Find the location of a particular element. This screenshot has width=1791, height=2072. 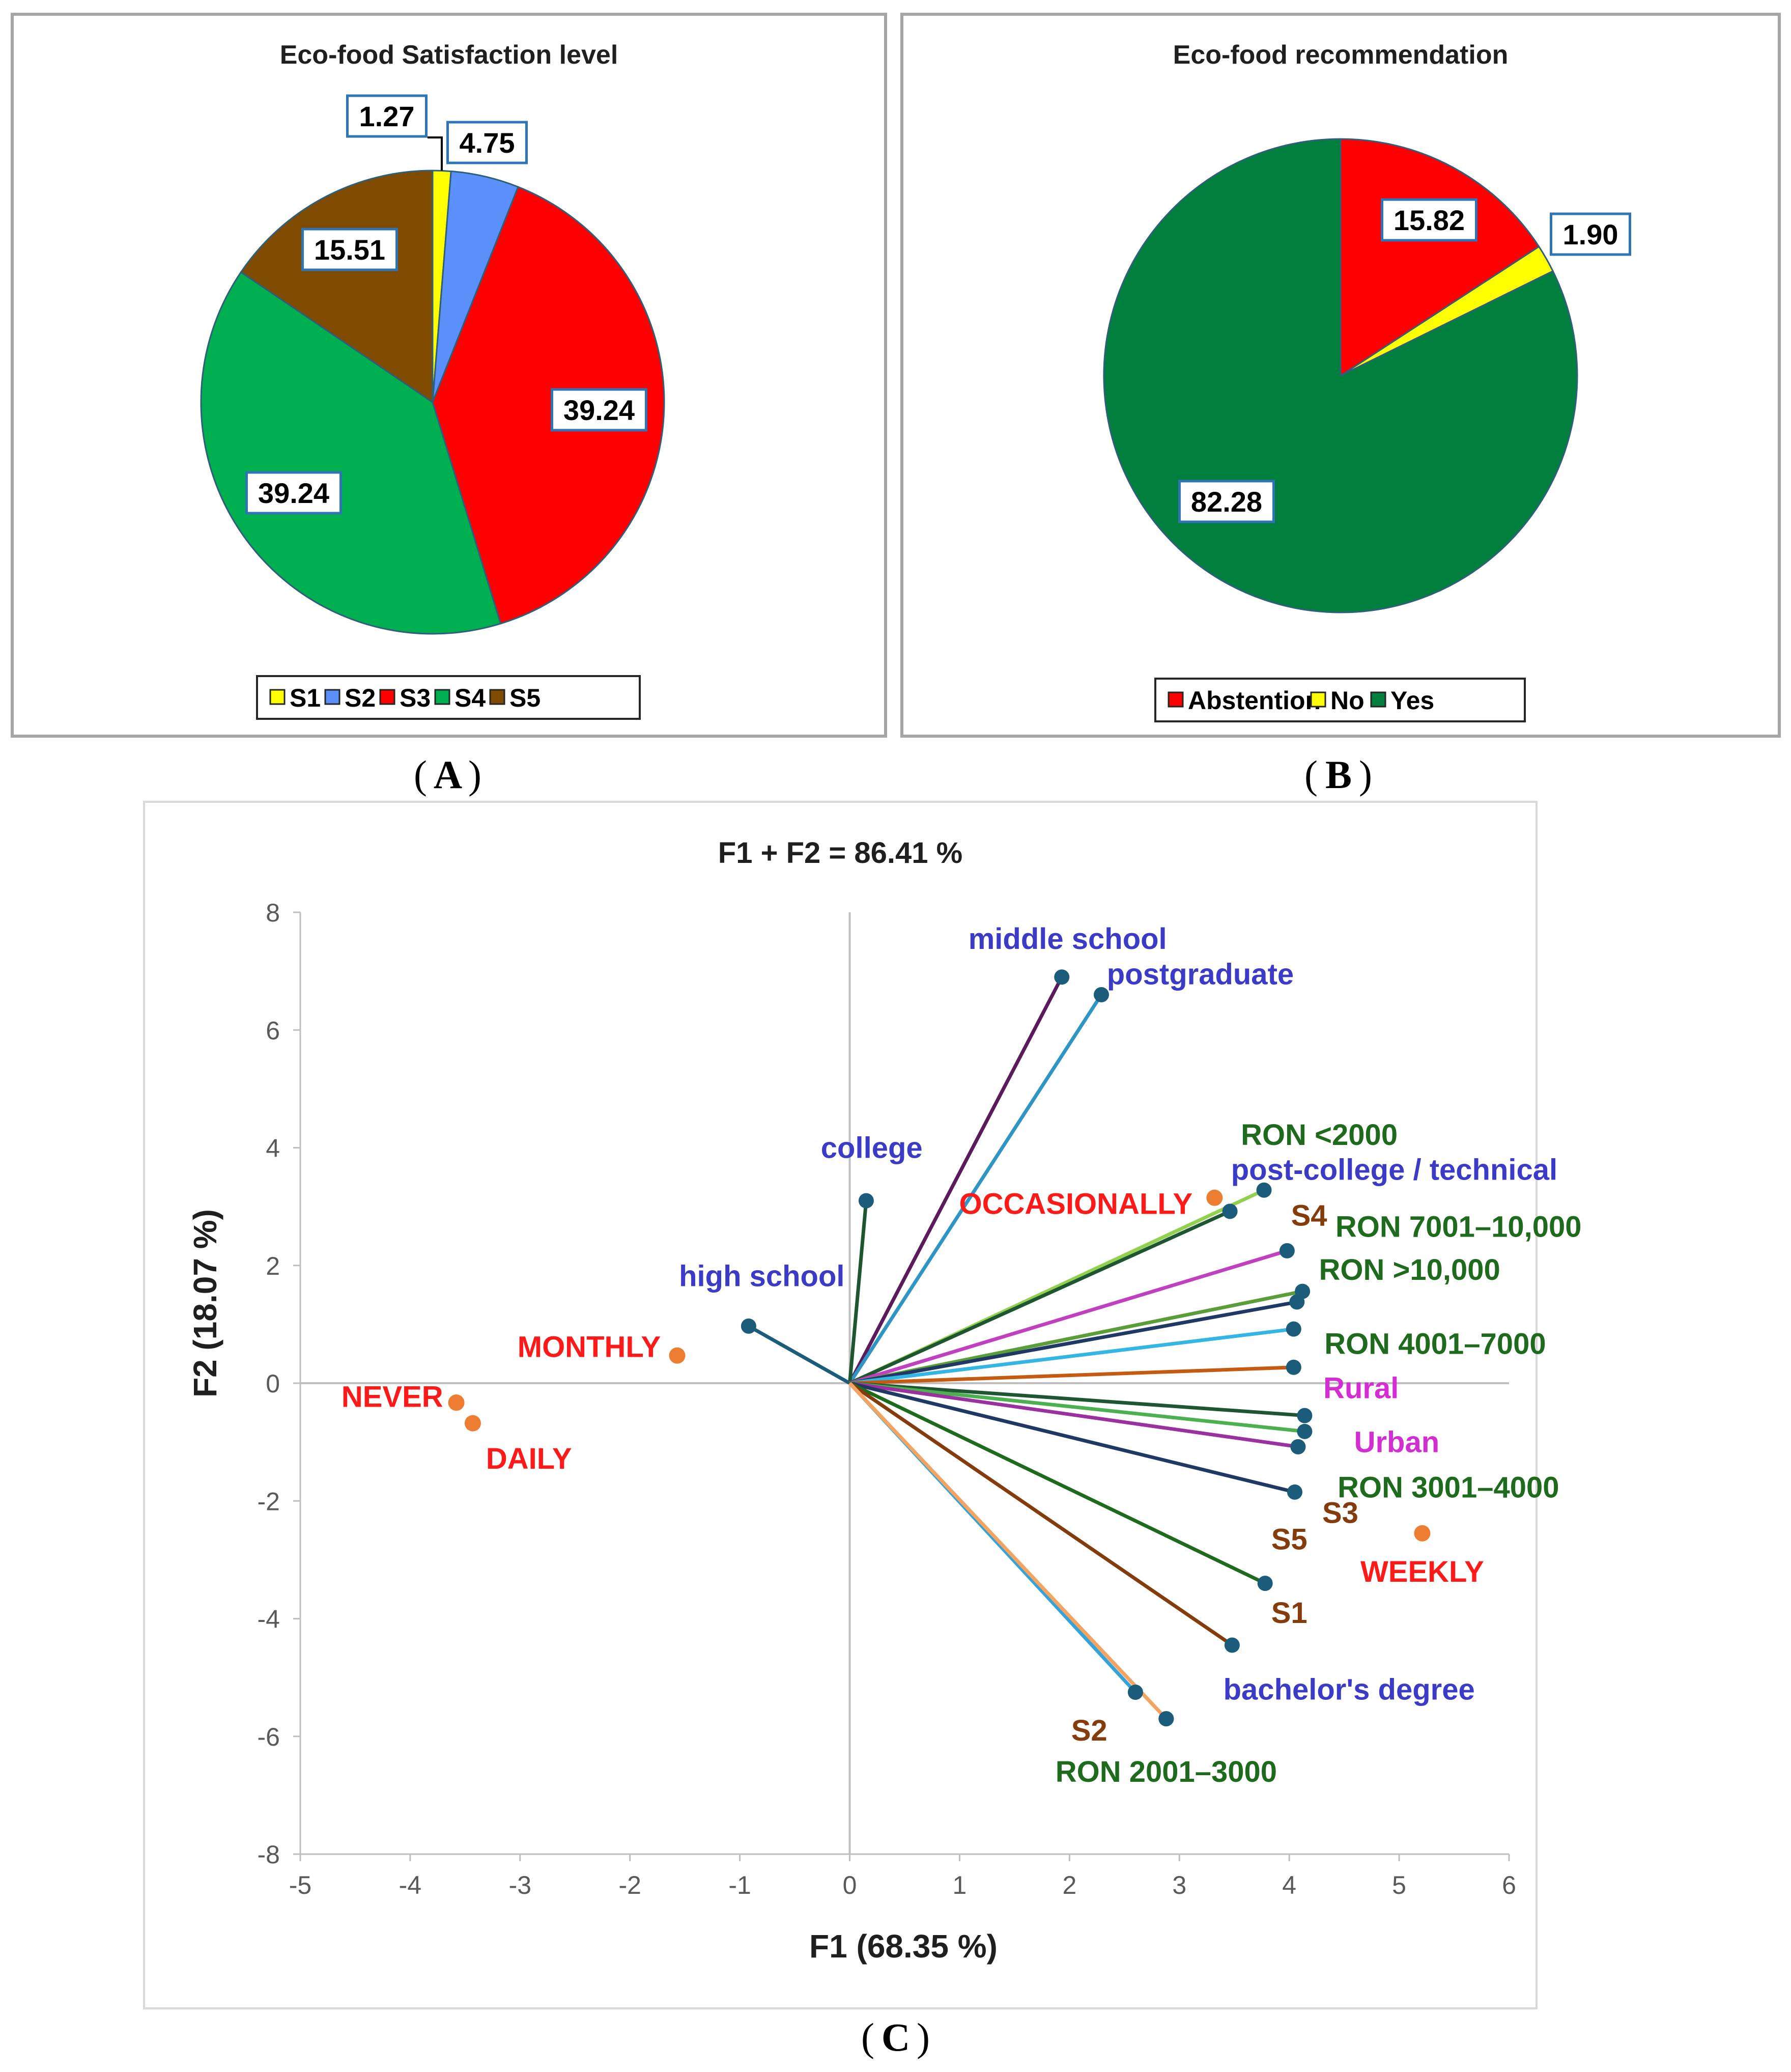

pie-b-legend-item-yes: Yes is located at coordinates (1402, 700).